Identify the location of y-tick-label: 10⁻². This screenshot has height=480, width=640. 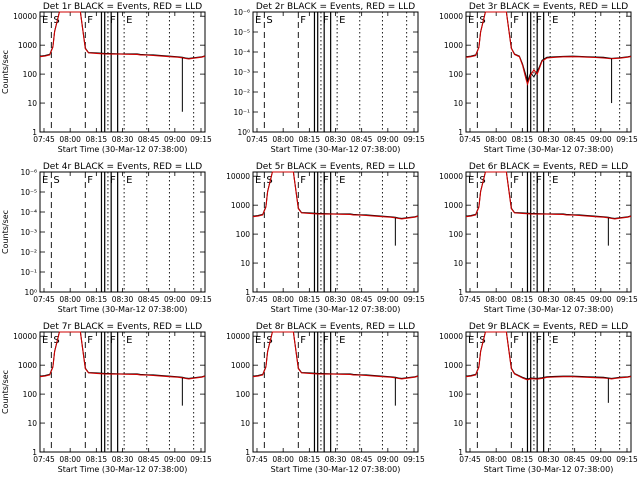
(28, 252).